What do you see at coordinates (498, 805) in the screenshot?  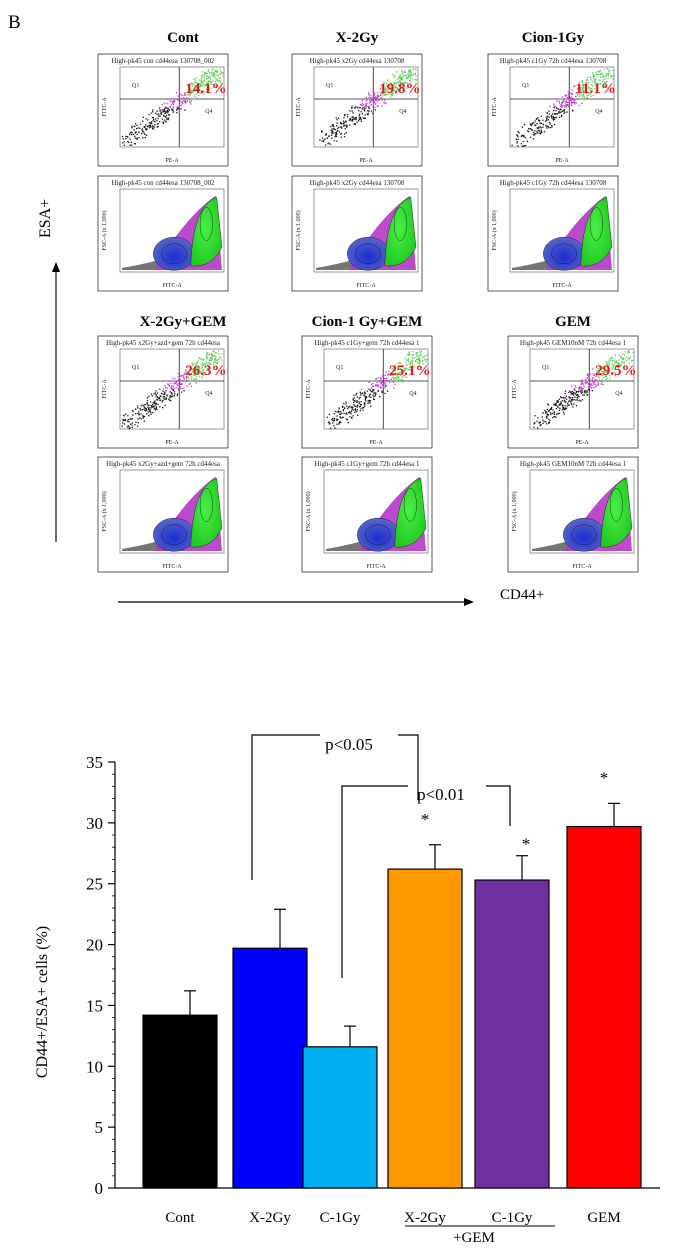 I see `comparison-line-right` at bounding box center [498, 805].